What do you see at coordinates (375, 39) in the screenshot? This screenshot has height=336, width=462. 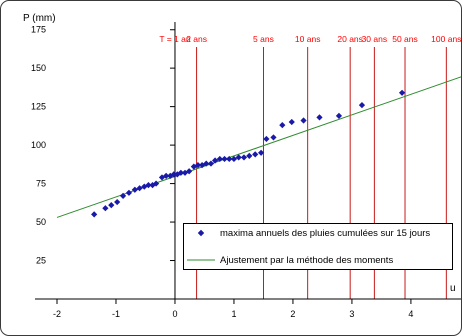 I see `return-period-label: 30 ans` at bounding box center [375, 39].